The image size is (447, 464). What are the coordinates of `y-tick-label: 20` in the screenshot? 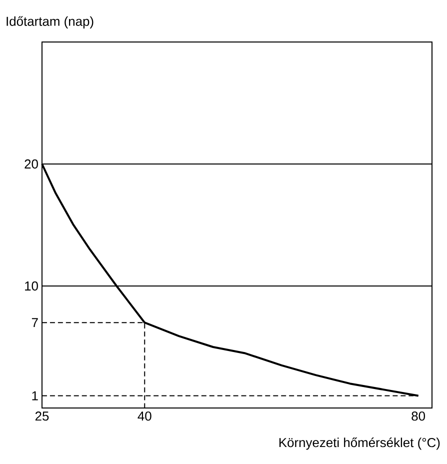 It's located at (31, 164).